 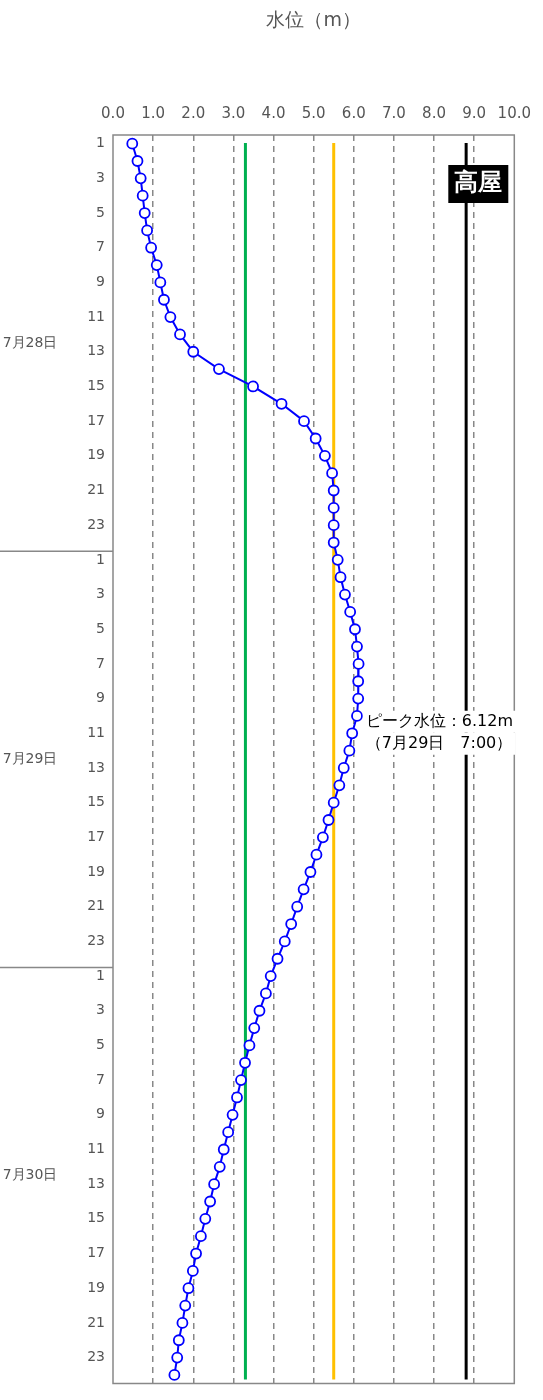 I want to click on x-tick-label: 9.0, so click(x=474, y=112).